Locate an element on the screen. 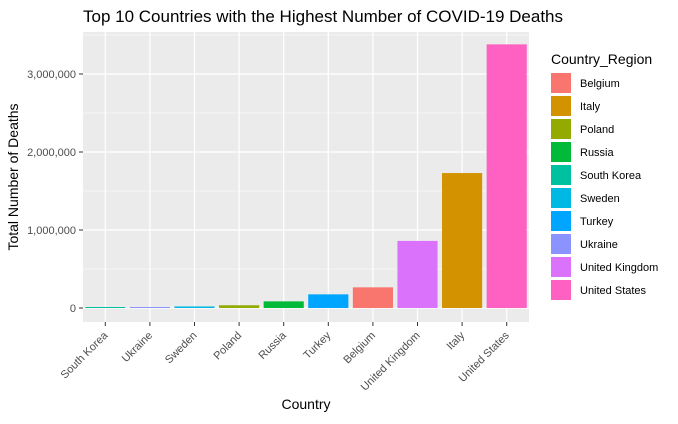 Image resolution: width=678 pixels, height=424 pixels. x-tick-label: Poland is located at coordinates (228, 346).